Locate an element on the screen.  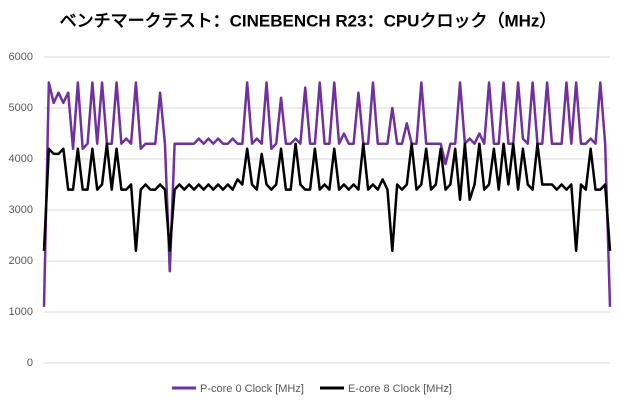
y-tick-label: 4000 is located at coordinates (21, 159).